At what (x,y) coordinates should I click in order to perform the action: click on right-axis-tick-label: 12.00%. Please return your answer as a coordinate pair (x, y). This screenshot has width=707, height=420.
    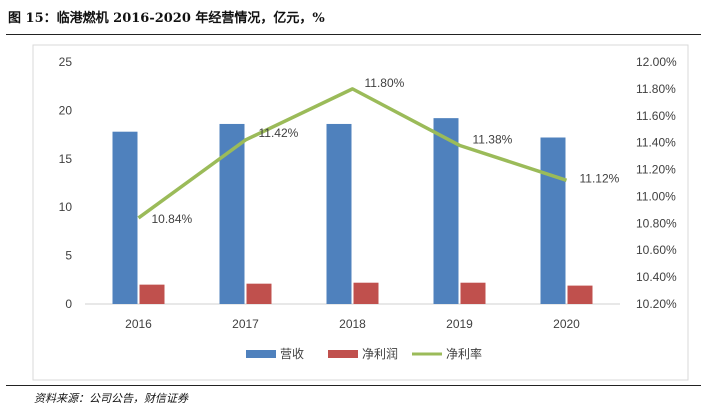
    Looking at the image, I should click on (656, 62).